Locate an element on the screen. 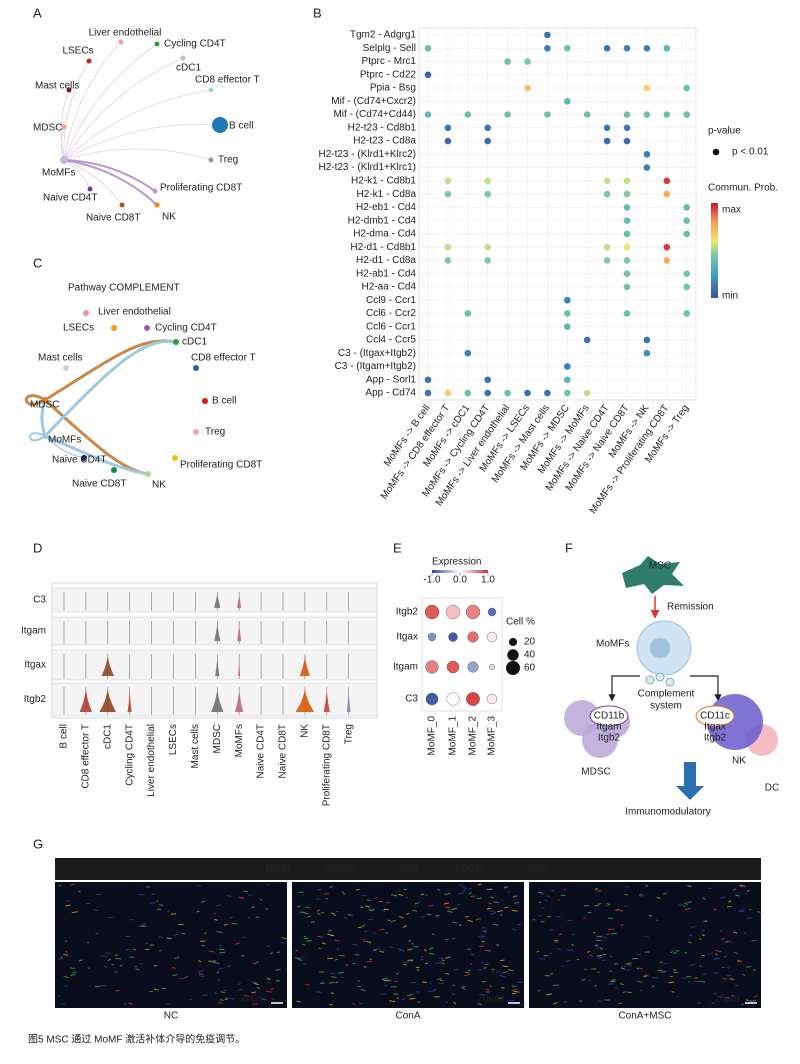 This screenshot has height=1064, width=800. scale-label: 20μm is located at coordinates (489, 999).